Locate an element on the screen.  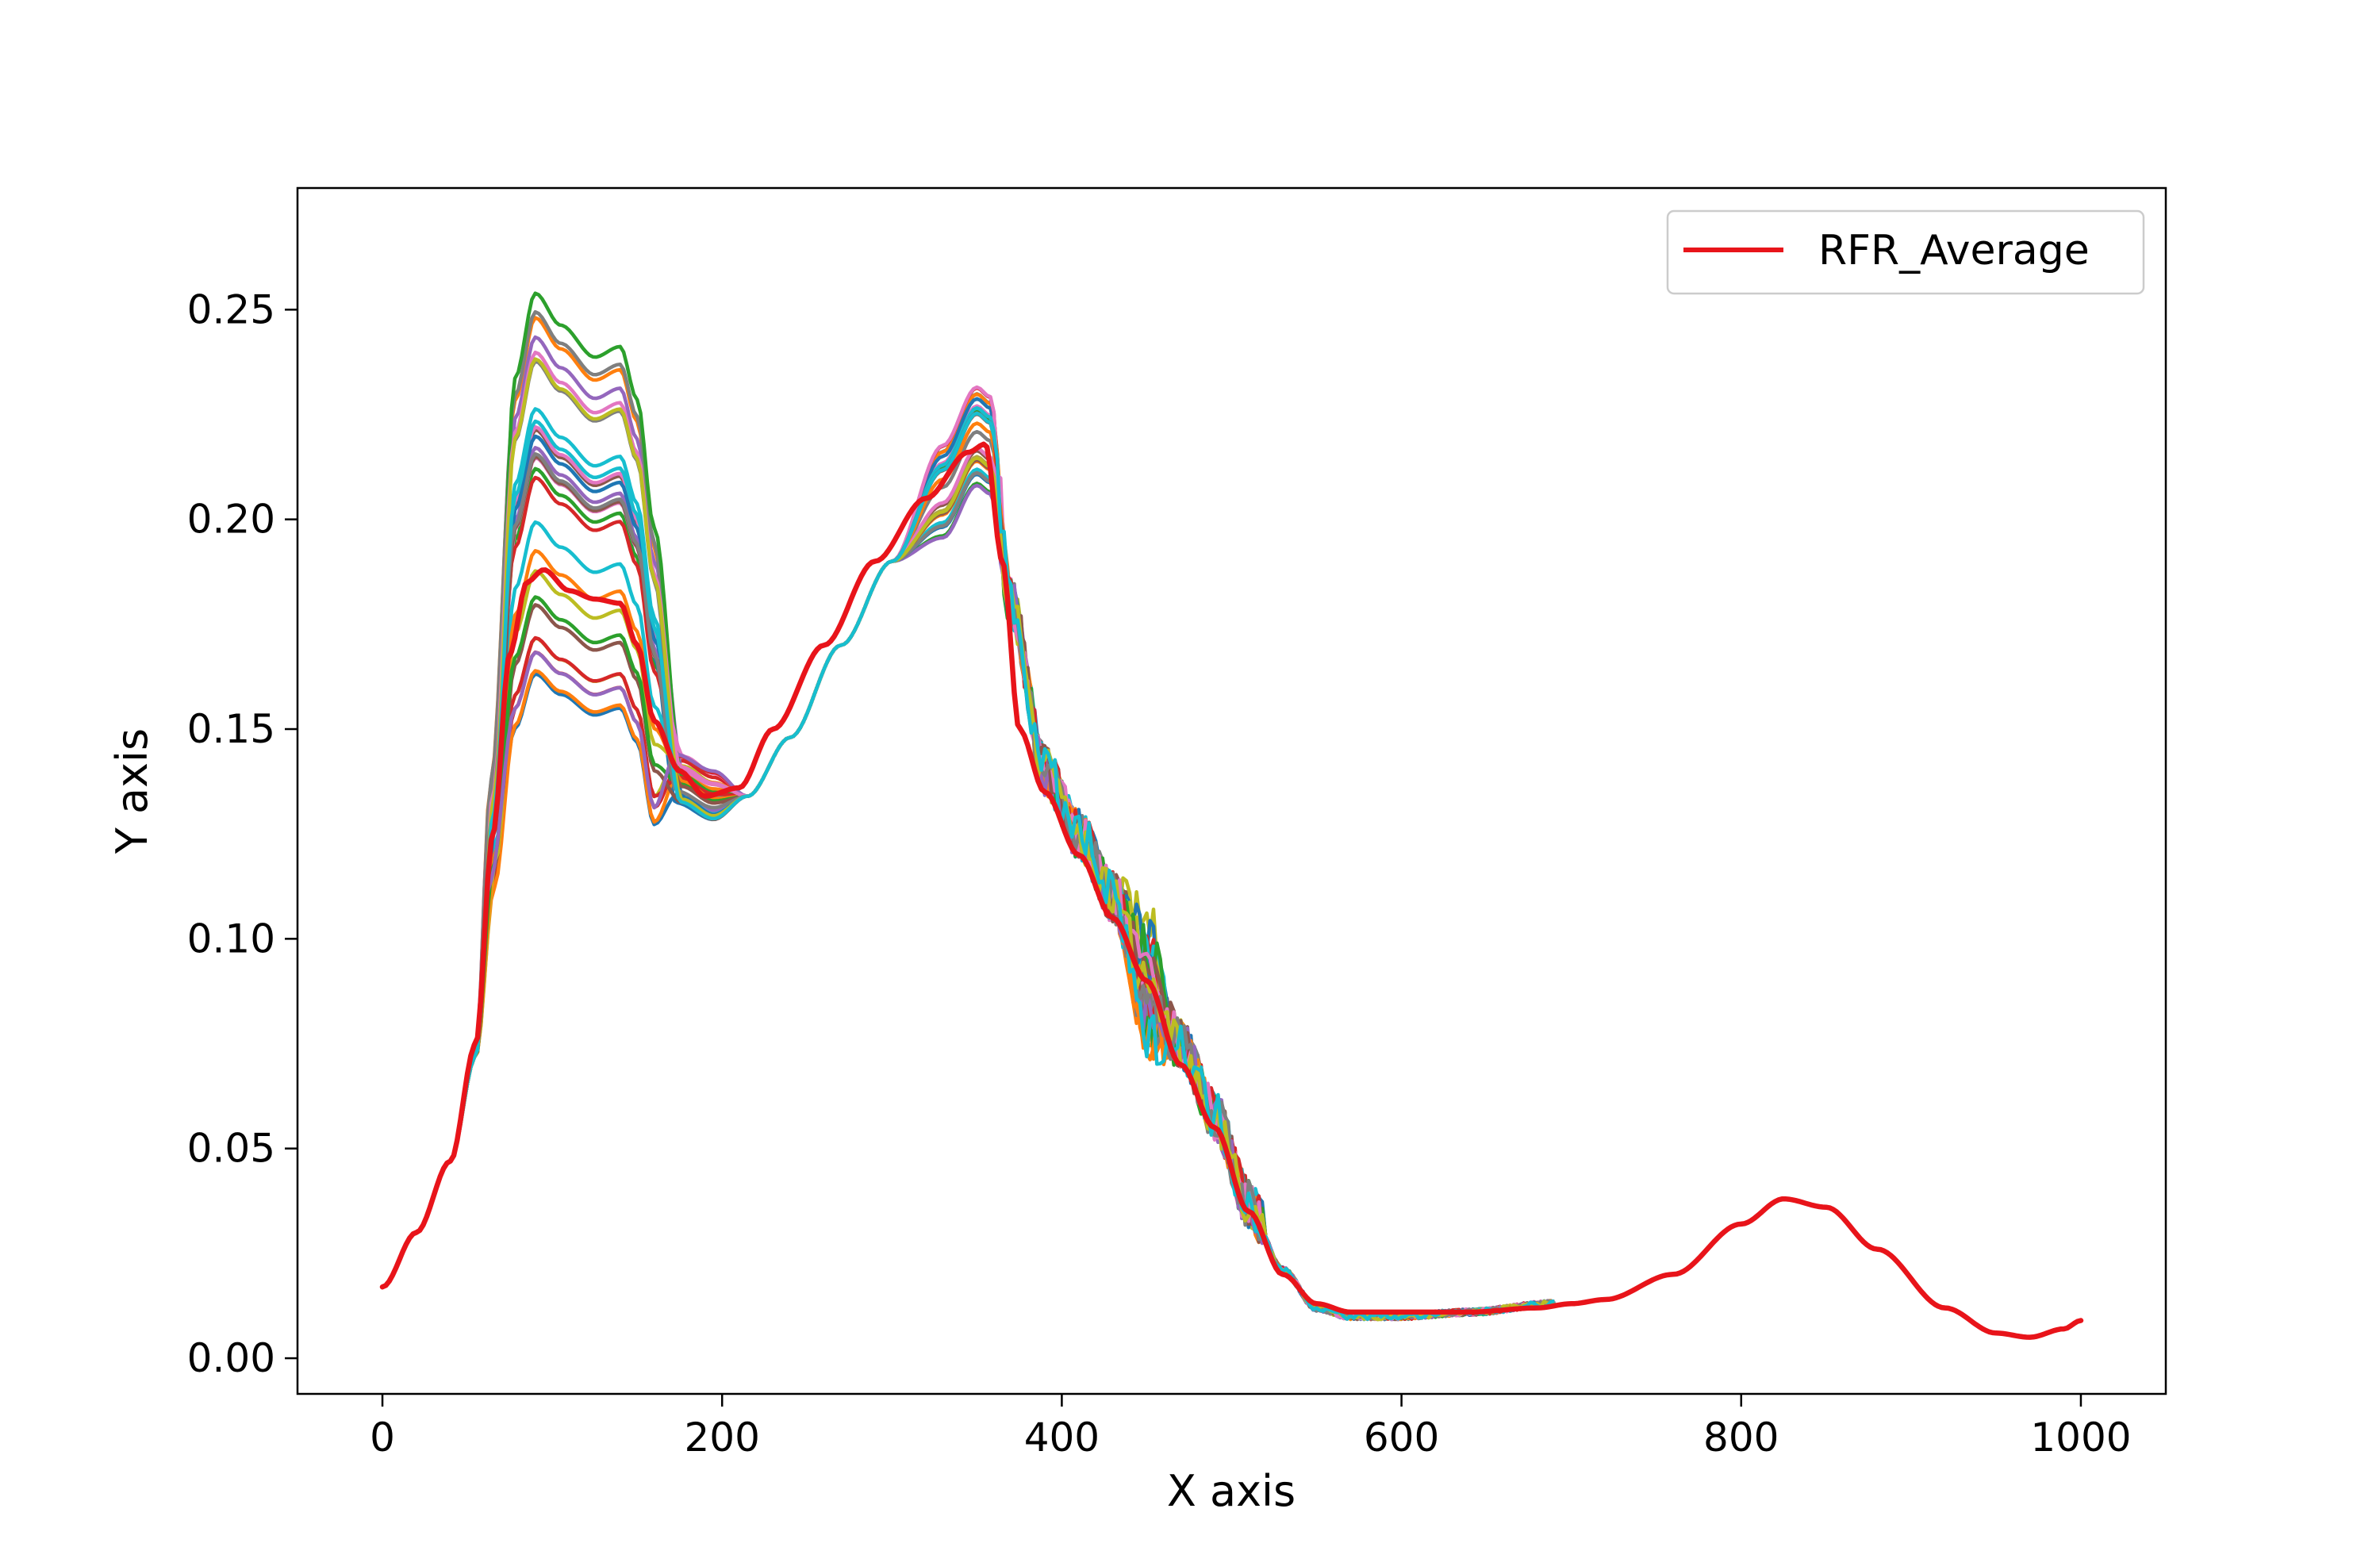
x-tick-label: 400 is located at coordinates (1062, 1438).